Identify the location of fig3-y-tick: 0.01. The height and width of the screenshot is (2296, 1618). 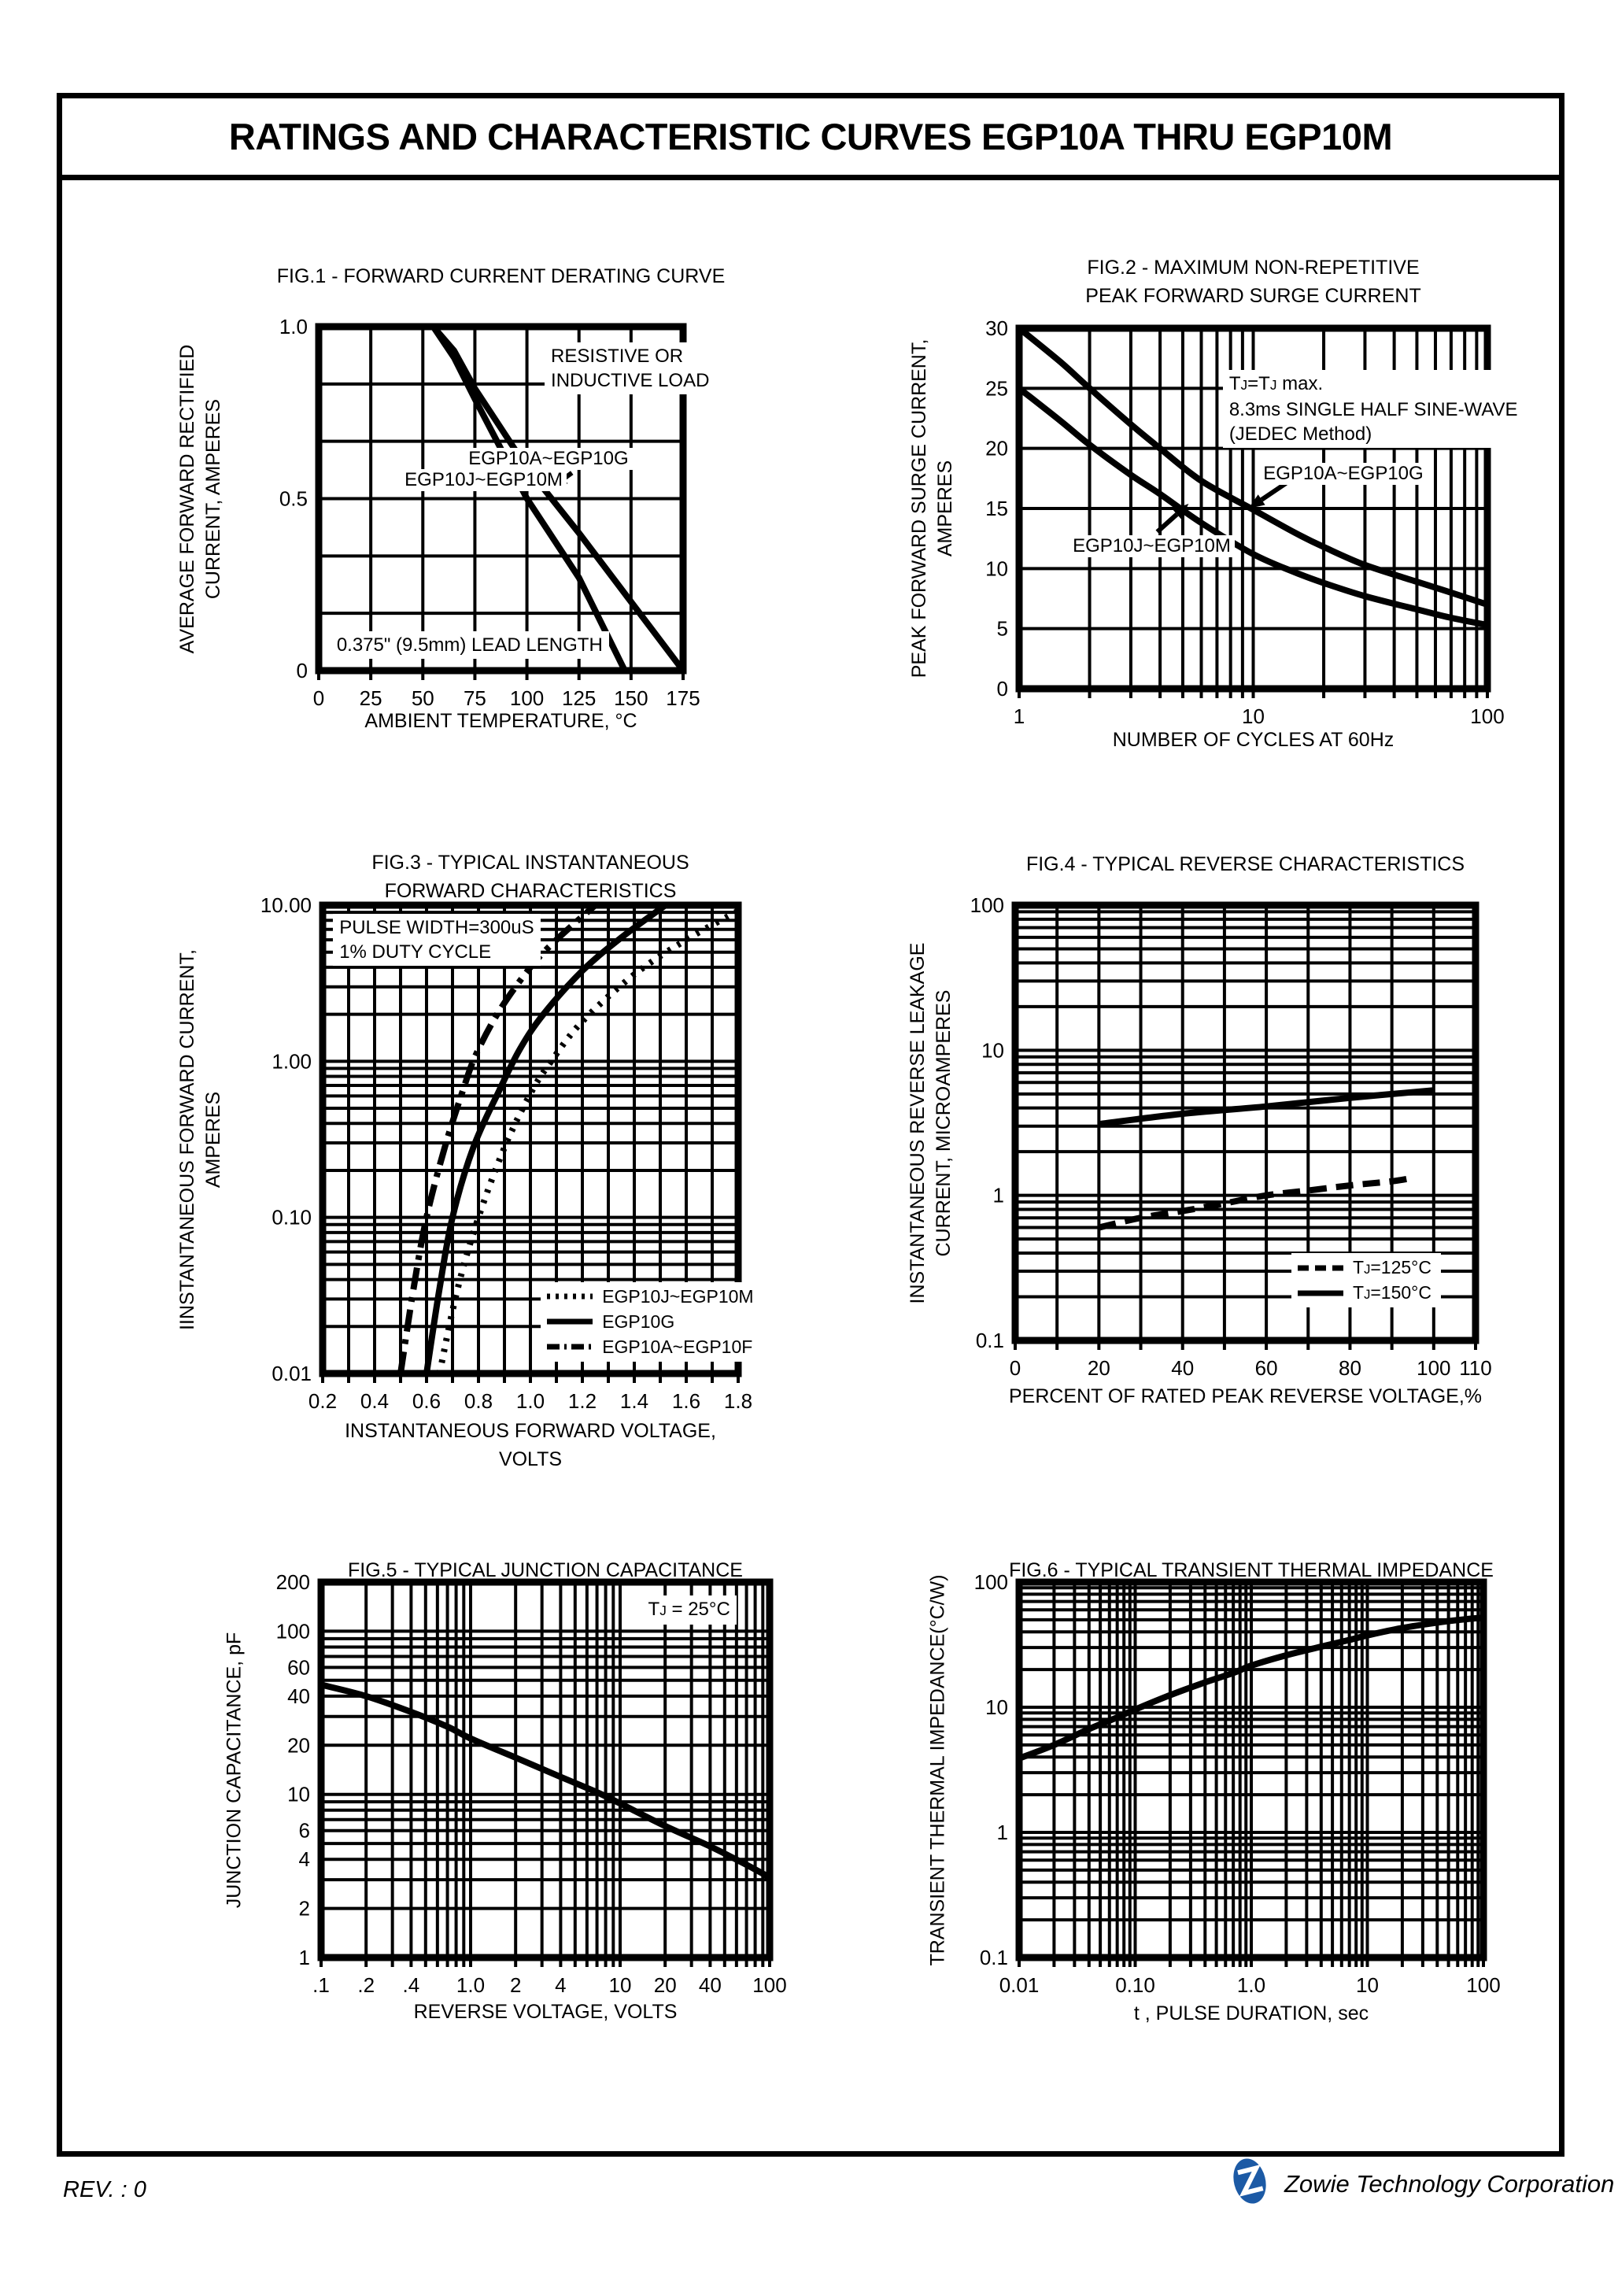
(292, 1373).